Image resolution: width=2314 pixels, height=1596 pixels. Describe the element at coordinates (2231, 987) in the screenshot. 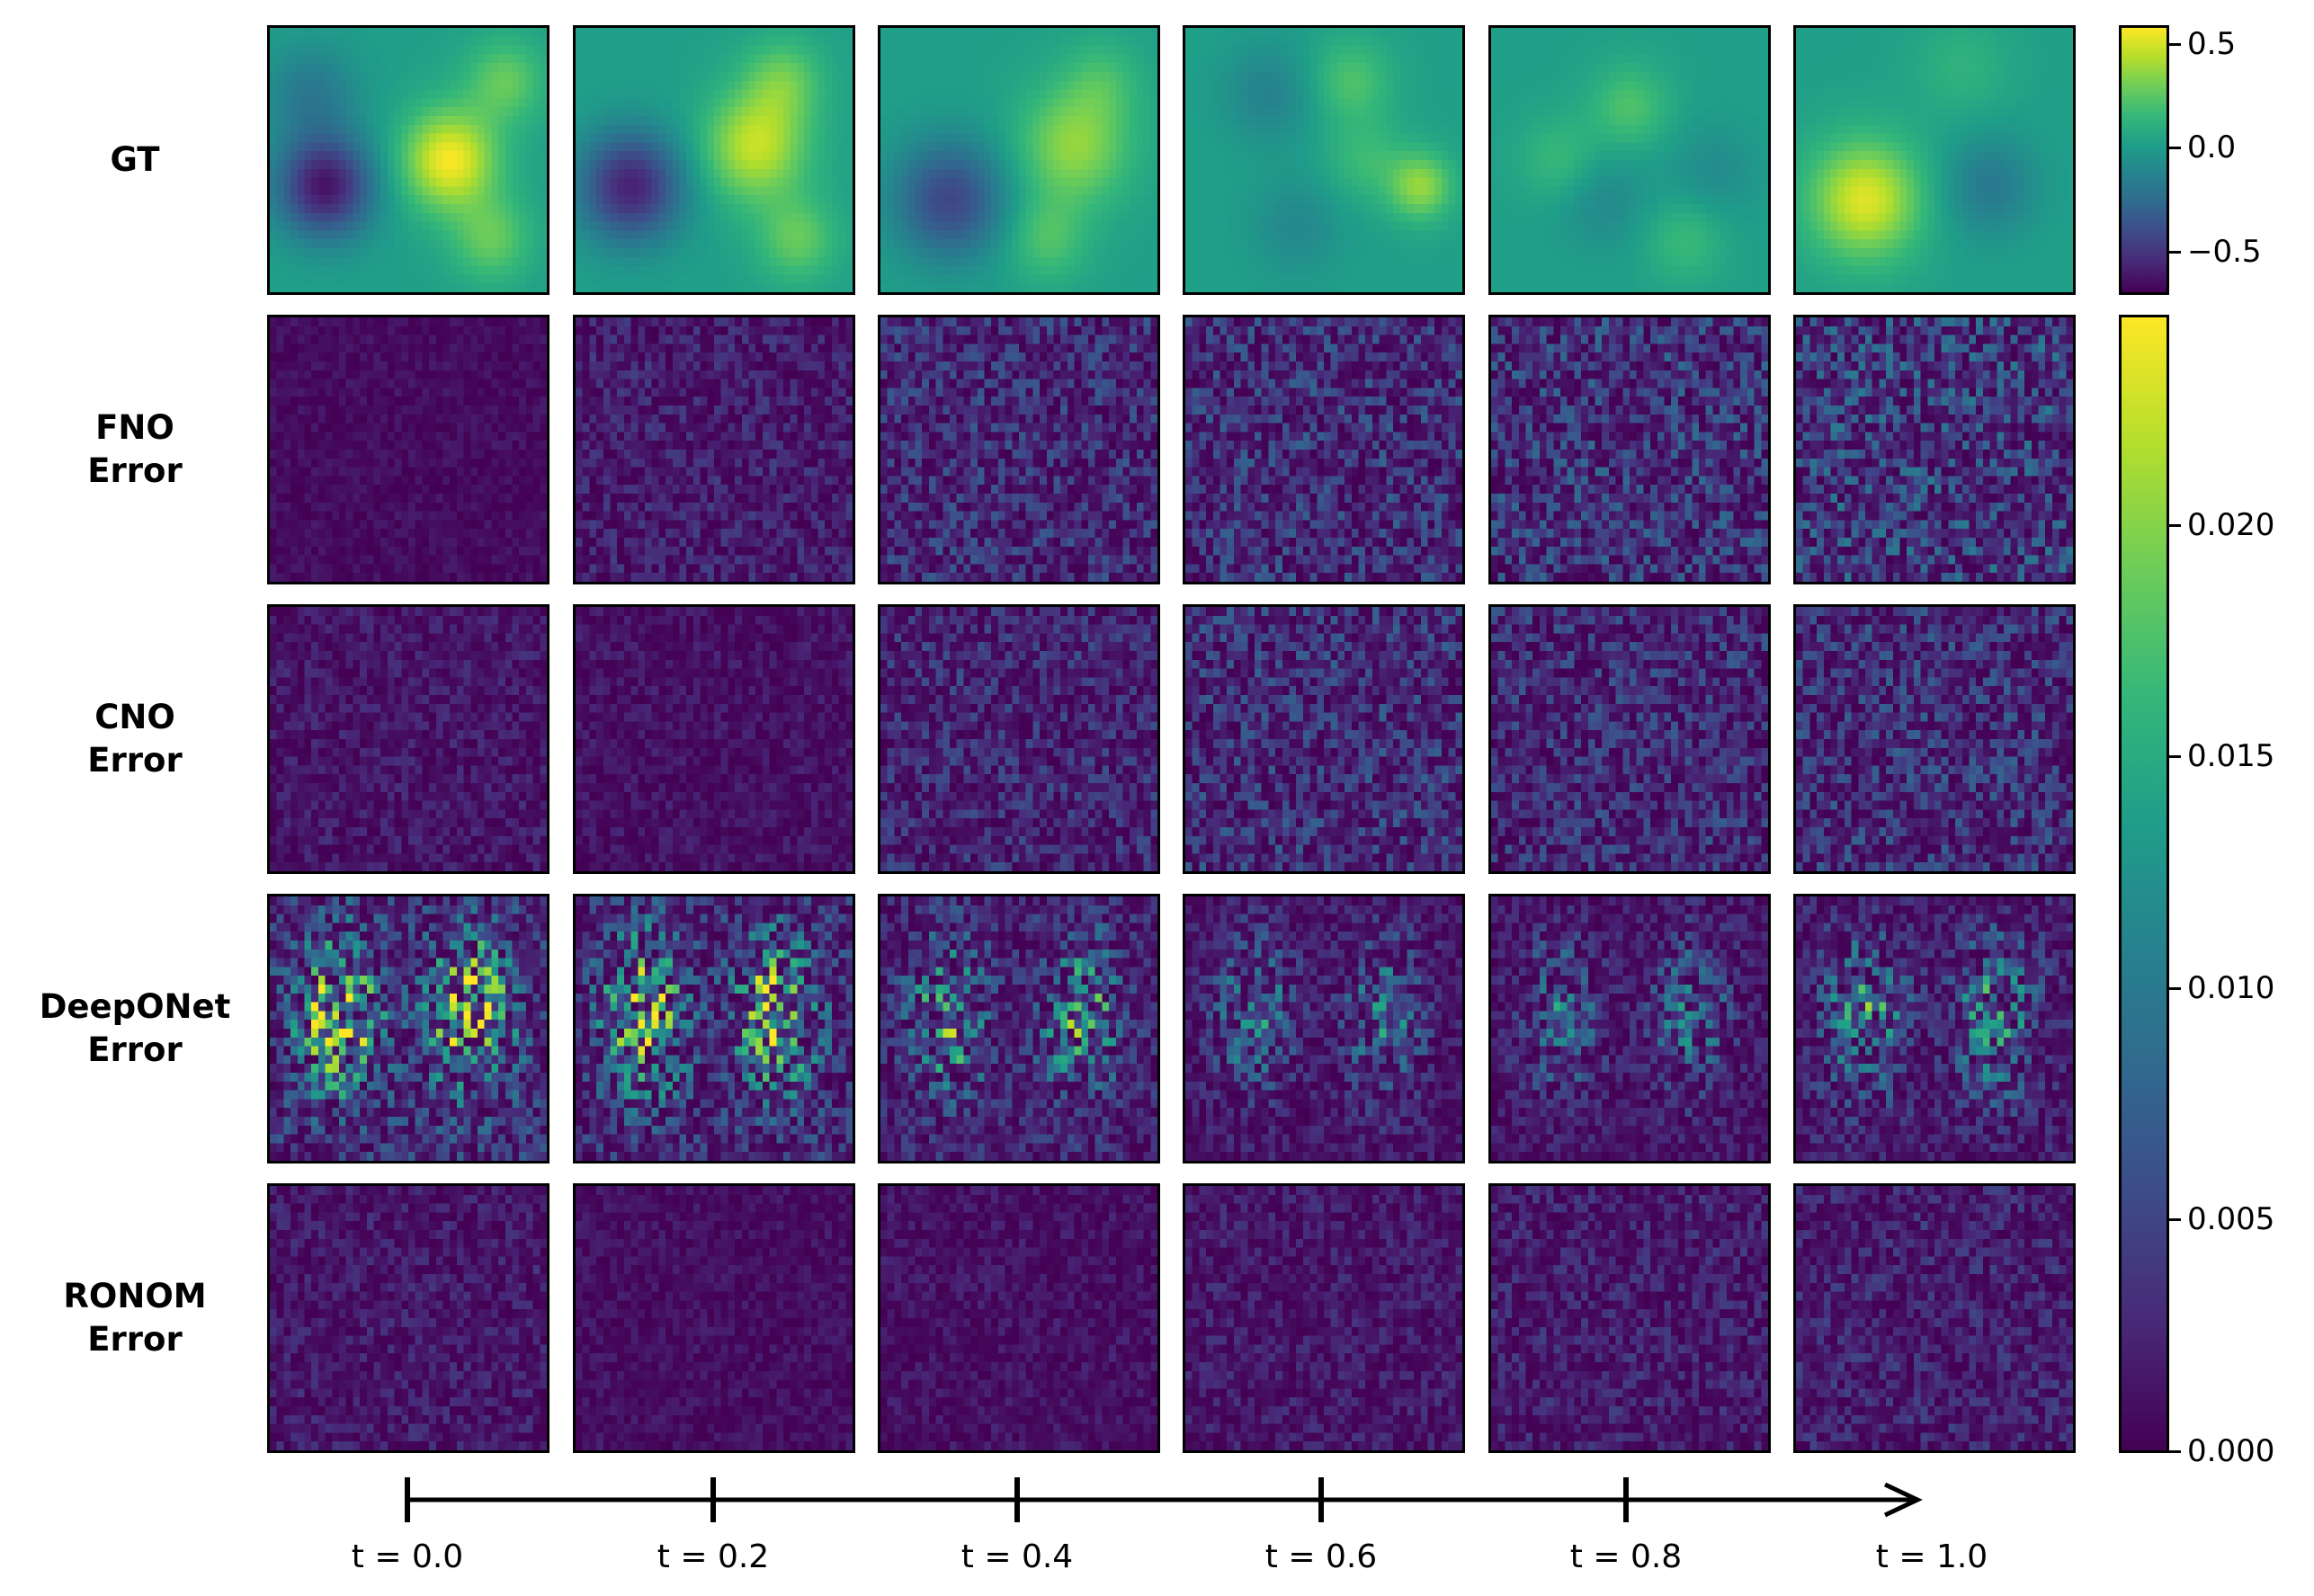

I see `colorbar-tick-label: 0.010` at that location.